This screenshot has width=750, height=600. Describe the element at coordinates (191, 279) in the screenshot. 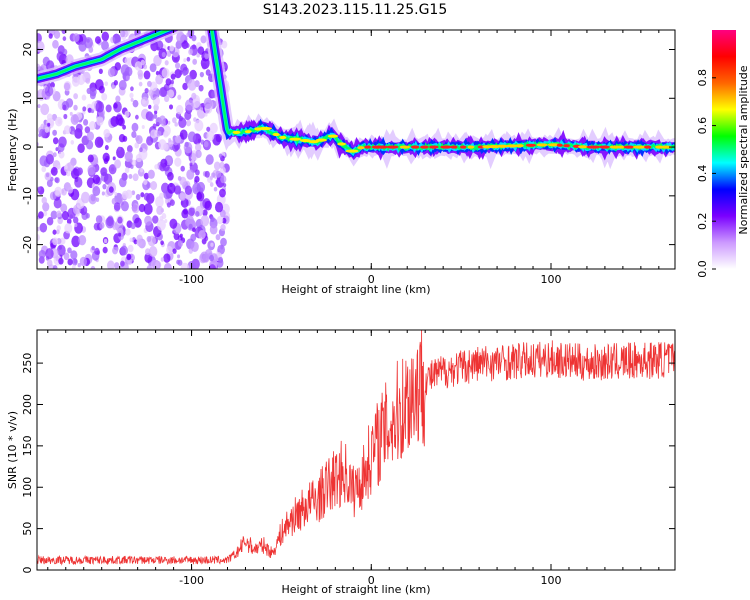

I see `spectrogram-xtick-label: -100` at that location.